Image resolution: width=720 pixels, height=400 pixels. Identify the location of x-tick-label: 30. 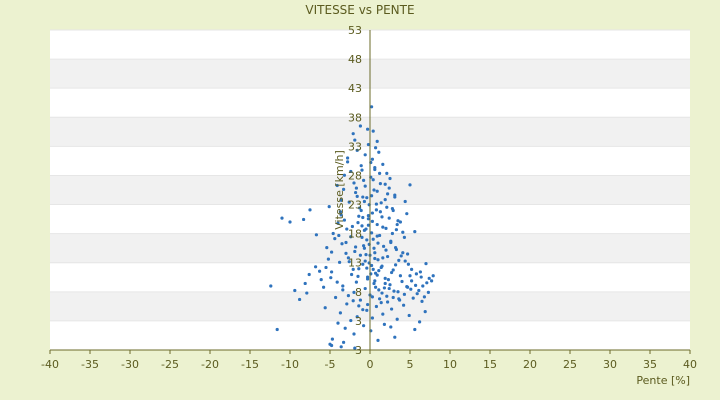
(610, 364).